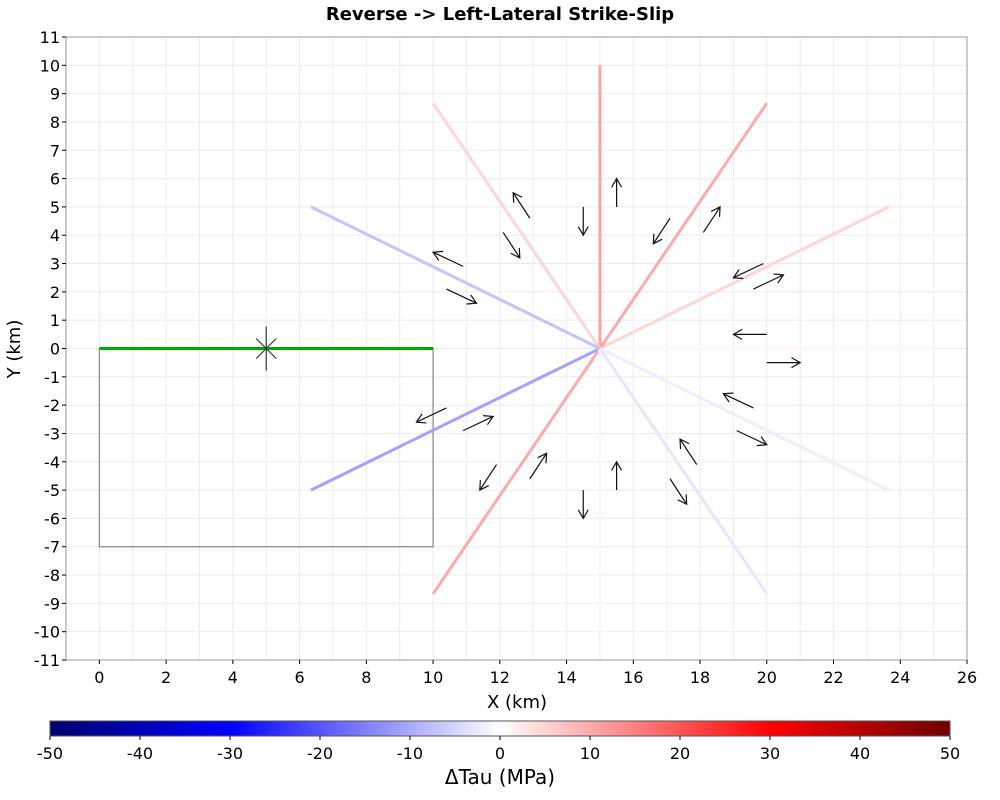 The image size is (1000, 800). Describe the element at coordinates (52, 490) in the screenshot. I see `y-tick-label: -5` at that location.